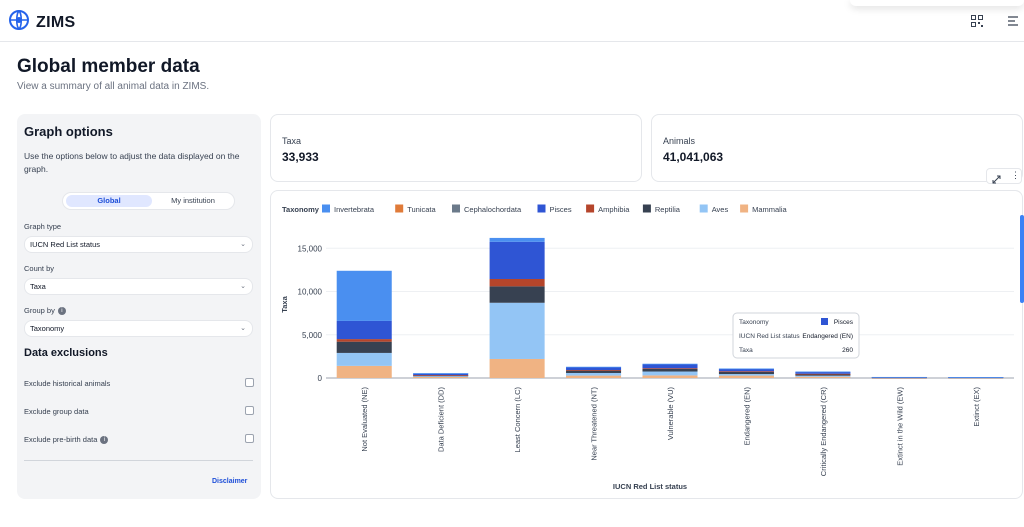 The height and width of the screenshot is (527, 1024). What do you see at coordinates (1022, 259) in the screenshot?
I see `scrollbar` at bounding box center [1022, 259].